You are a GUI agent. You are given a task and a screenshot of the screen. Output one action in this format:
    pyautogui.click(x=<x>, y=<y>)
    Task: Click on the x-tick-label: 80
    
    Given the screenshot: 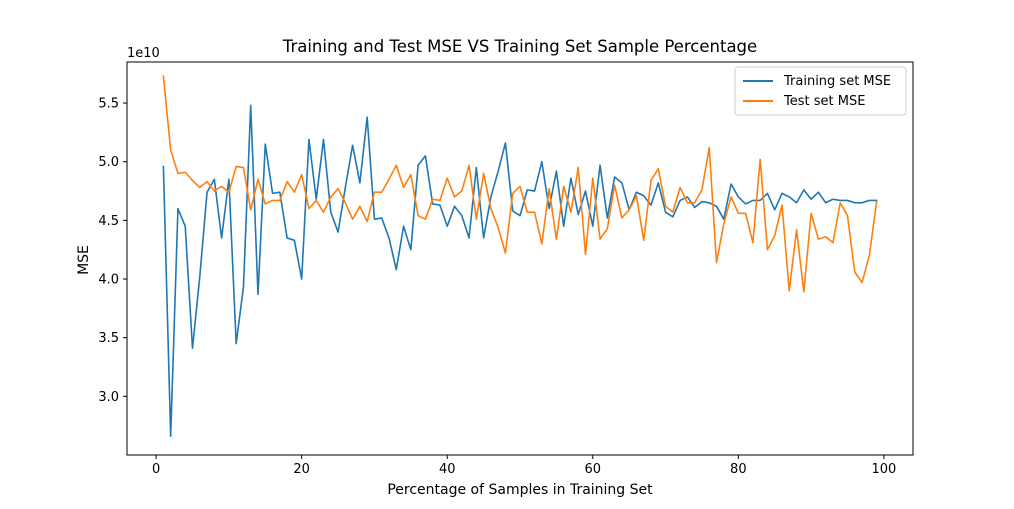 What is the action you would take?
    pyautogui.click(x=738, y=469)
    